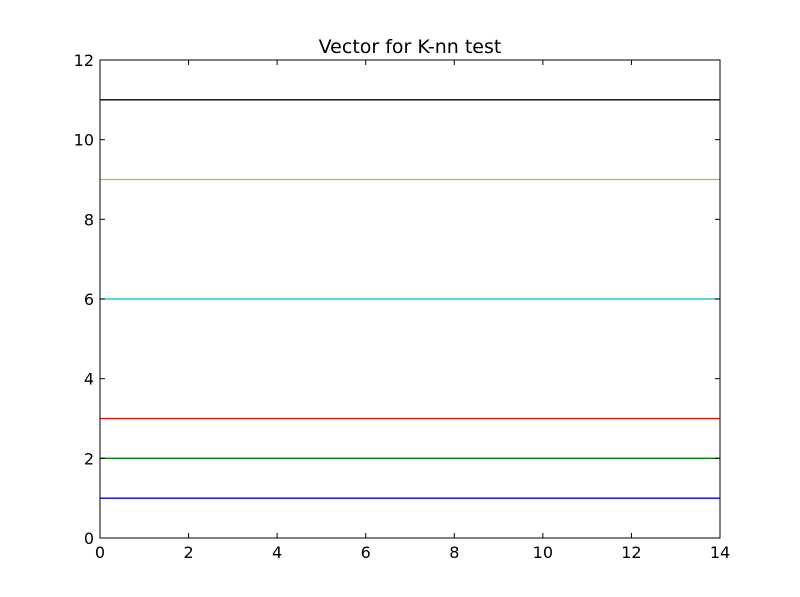 The image size is (800, 597). Describe the element at coordinates (543, 552) in the screenshot. I see `x-tick-label: 10` at that location.